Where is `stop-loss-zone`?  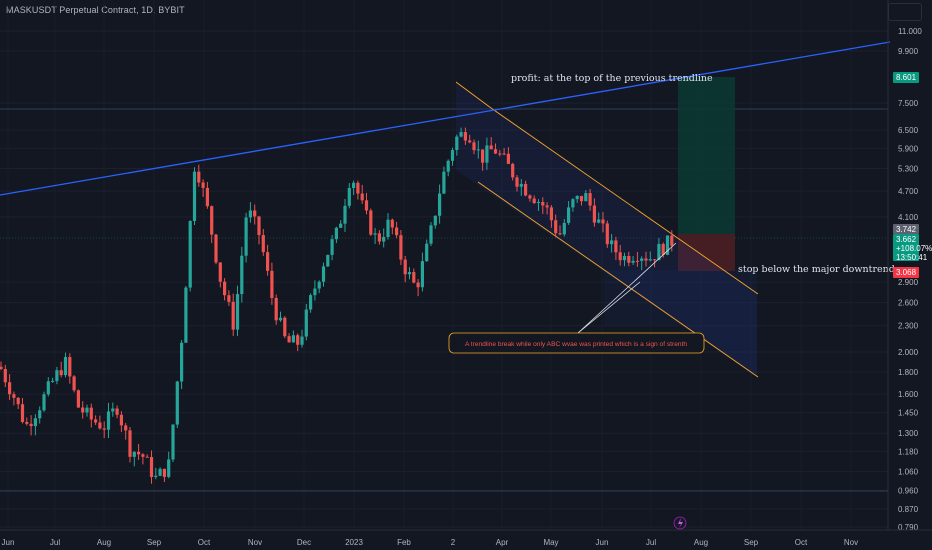
stop-loss-zone is located at coordinates (706, 252).